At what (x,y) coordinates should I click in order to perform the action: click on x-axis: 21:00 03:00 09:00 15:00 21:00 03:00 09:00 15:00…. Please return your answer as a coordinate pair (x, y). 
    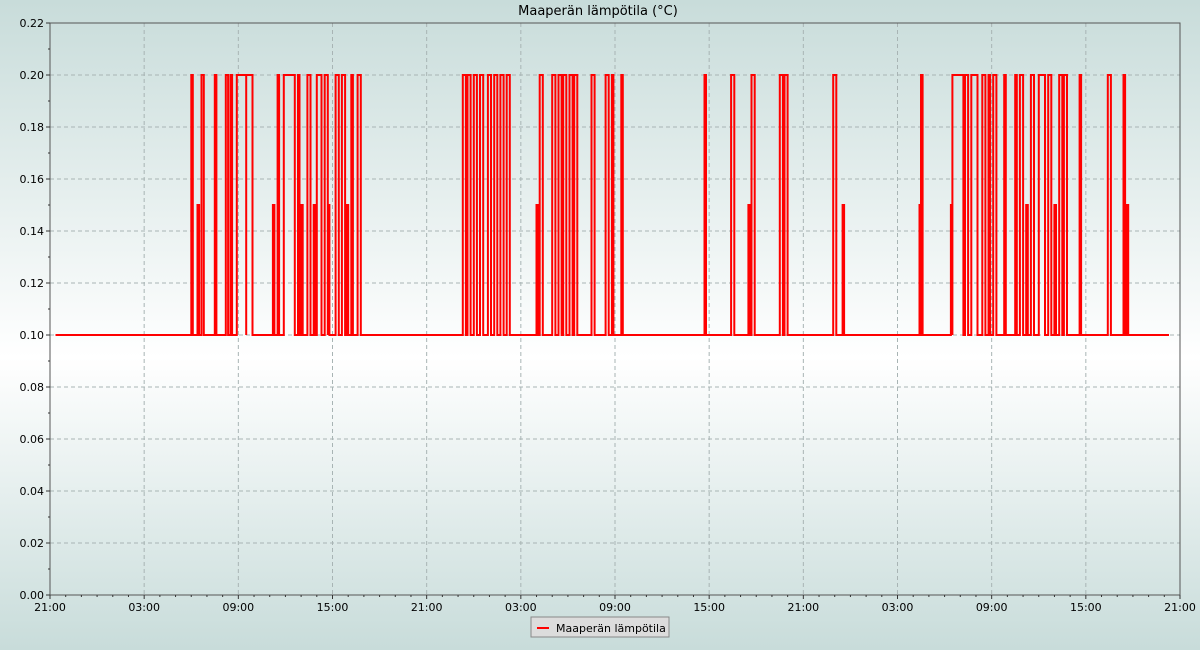
    Looking at the image, I should click on (615, 604).